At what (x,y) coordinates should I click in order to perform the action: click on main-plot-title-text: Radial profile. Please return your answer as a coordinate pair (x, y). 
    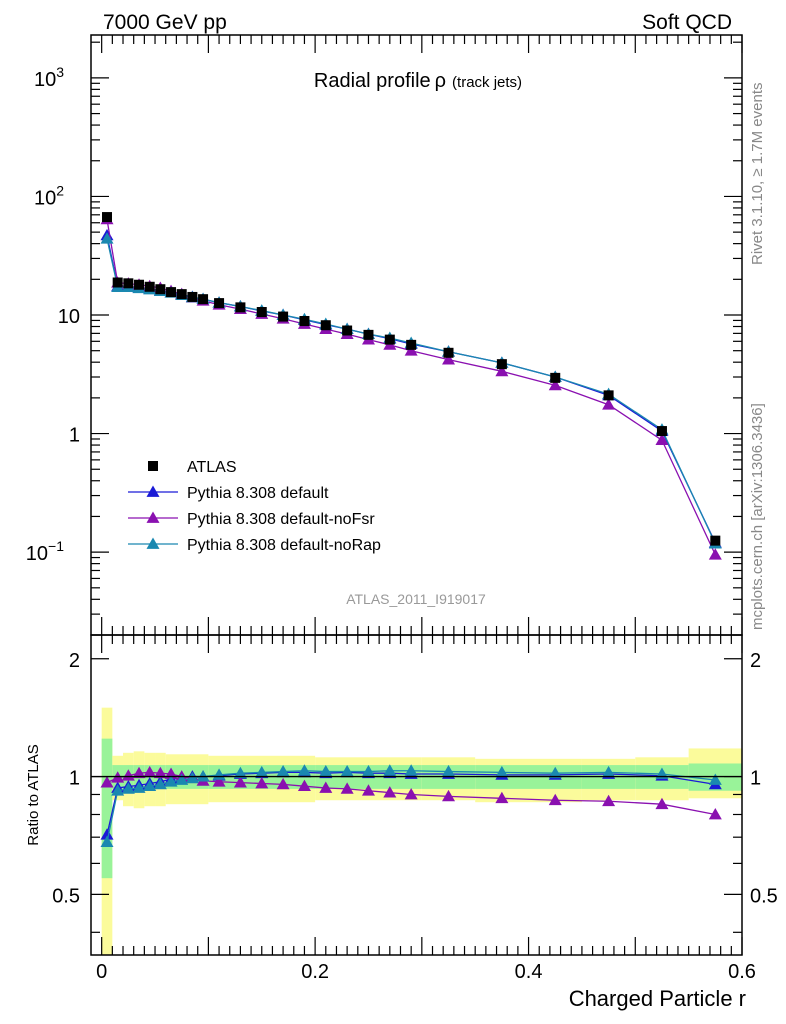
    Looking at the image, I should click on (372, 81).